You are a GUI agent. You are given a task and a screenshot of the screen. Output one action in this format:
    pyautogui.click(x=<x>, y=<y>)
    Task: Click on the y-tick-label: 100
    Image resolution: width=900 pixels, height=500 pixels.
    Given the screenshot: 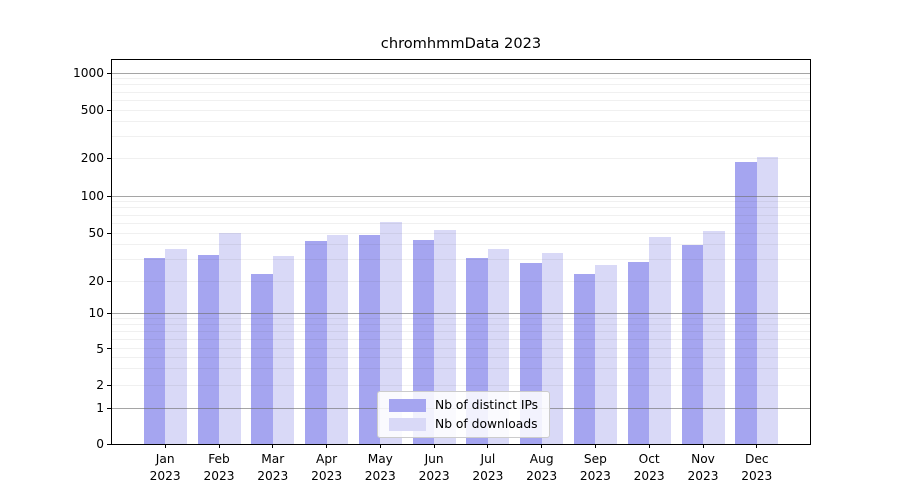 What is the action you would take?
    pyautogui.click(x=92, y=196)
    